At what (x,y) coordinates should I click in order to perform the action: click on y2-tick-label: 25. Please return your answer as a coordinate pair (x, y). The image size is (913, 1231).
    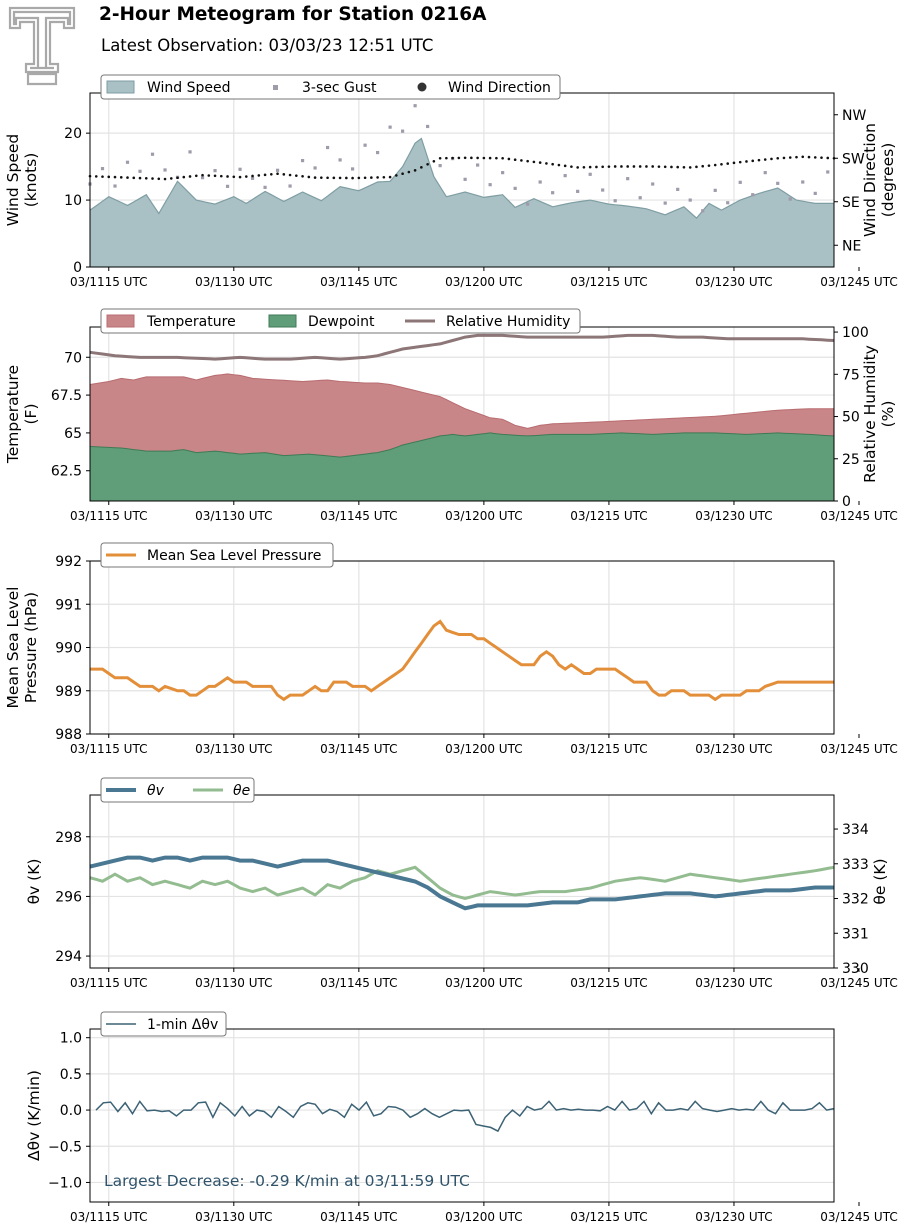
    Looking at the image, I should click on (851, 460).